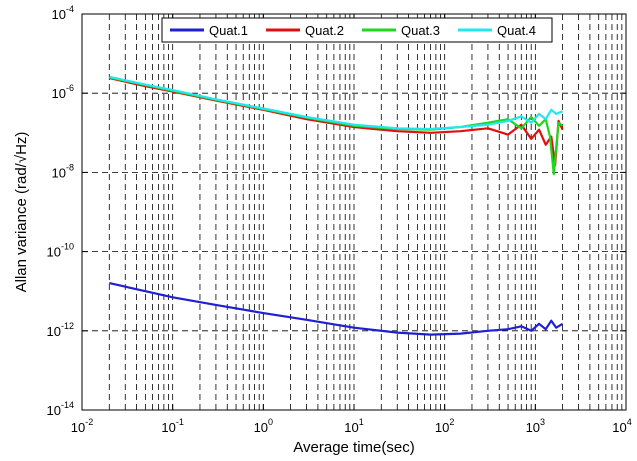 The width and height of the screenshot is (637, 461). What do you see at coordinates (63, 13) in the screenshot?
I see `y-tick-label: 10⁻⁴` at bounding box center [63, 13].